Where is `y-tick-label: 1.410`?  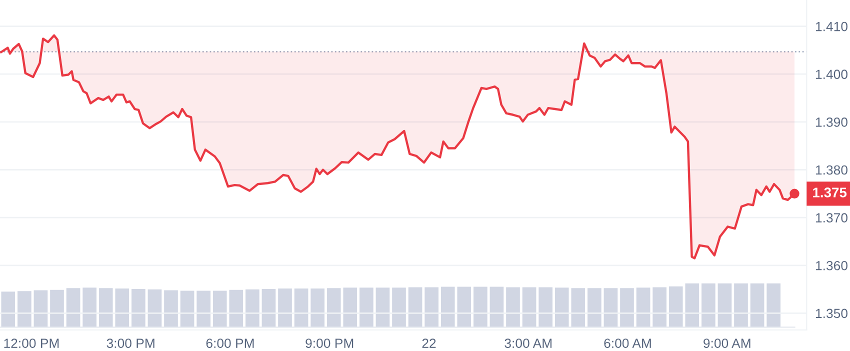 y-tick-label: 1.410 is located at coordinates (832, 27).